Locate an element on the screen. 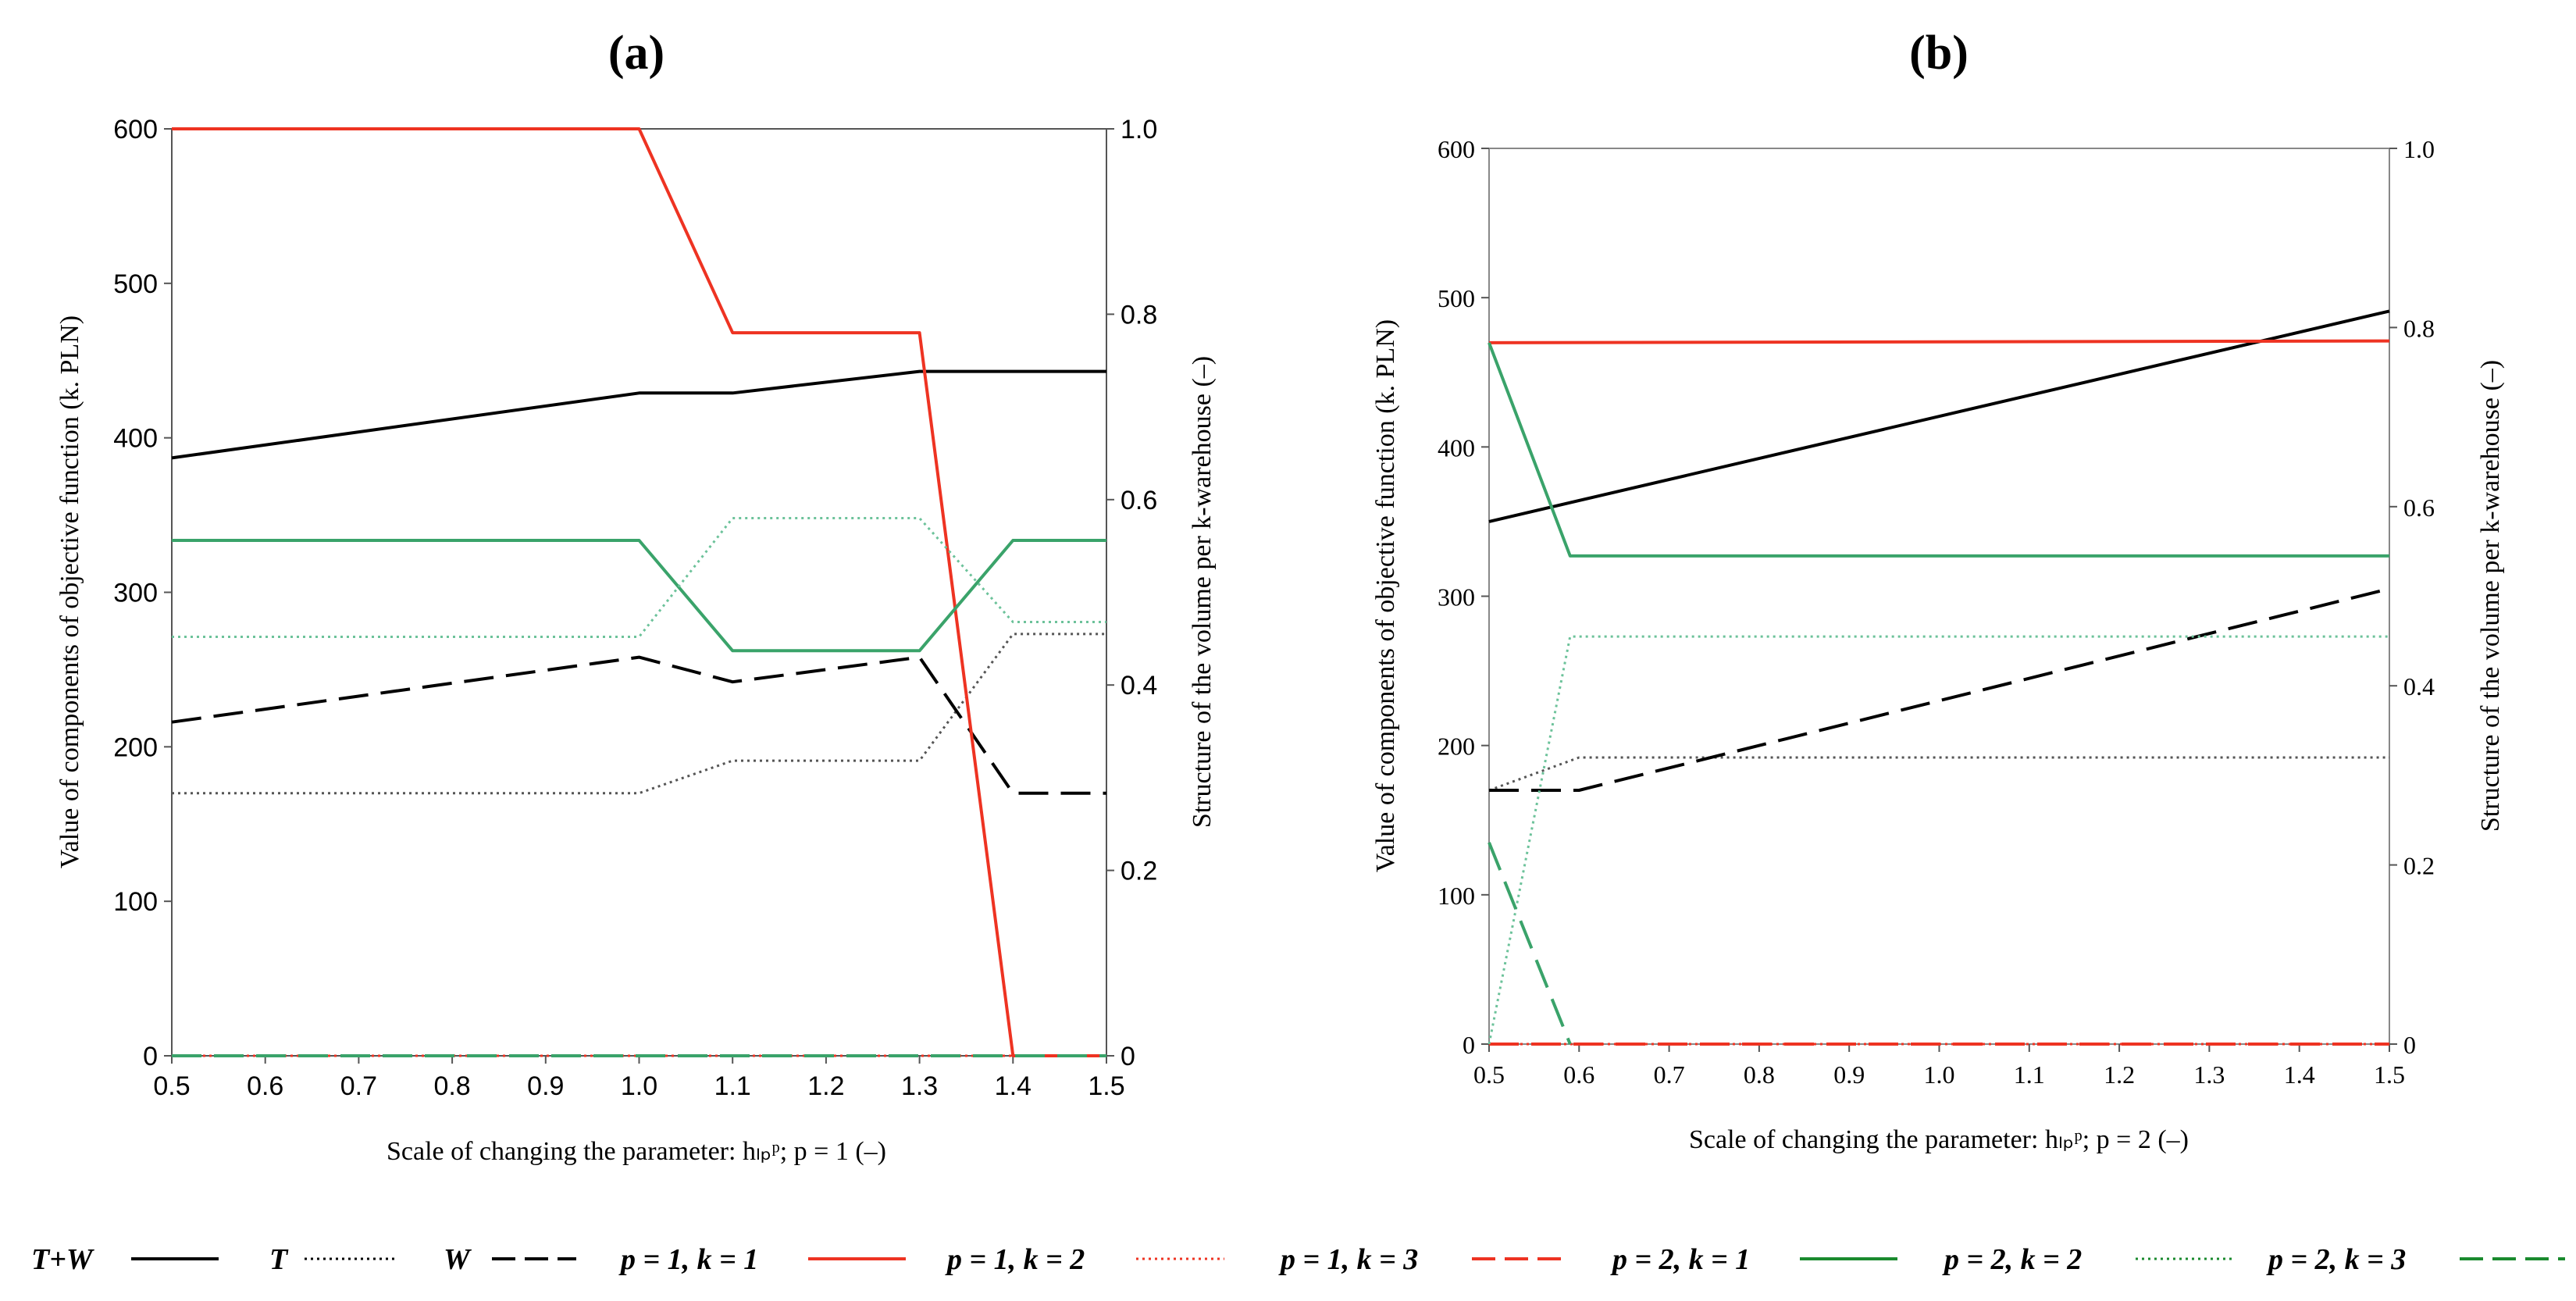 The height and width of the screenshot is (1301, 2576). legend-label-t-w: T+W is located at coordinates (63, 1259).